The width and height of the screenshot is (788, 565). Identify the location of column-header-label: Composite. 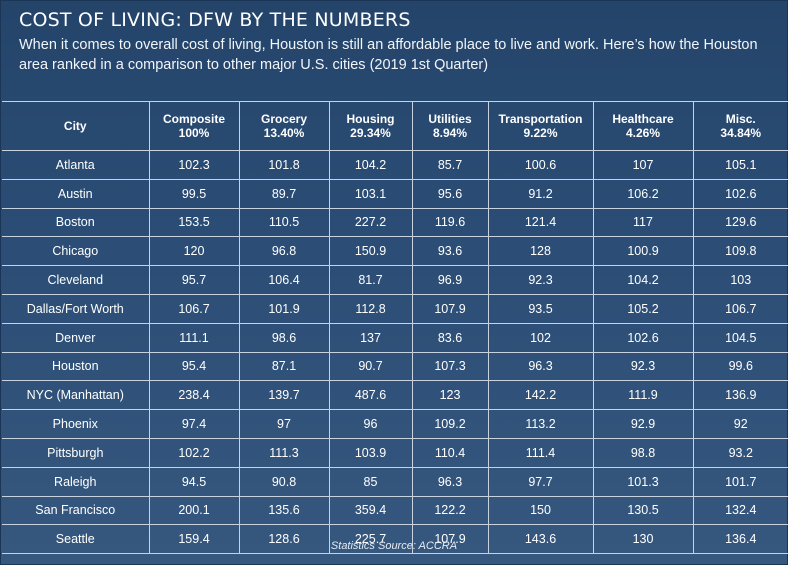
(193, 119).